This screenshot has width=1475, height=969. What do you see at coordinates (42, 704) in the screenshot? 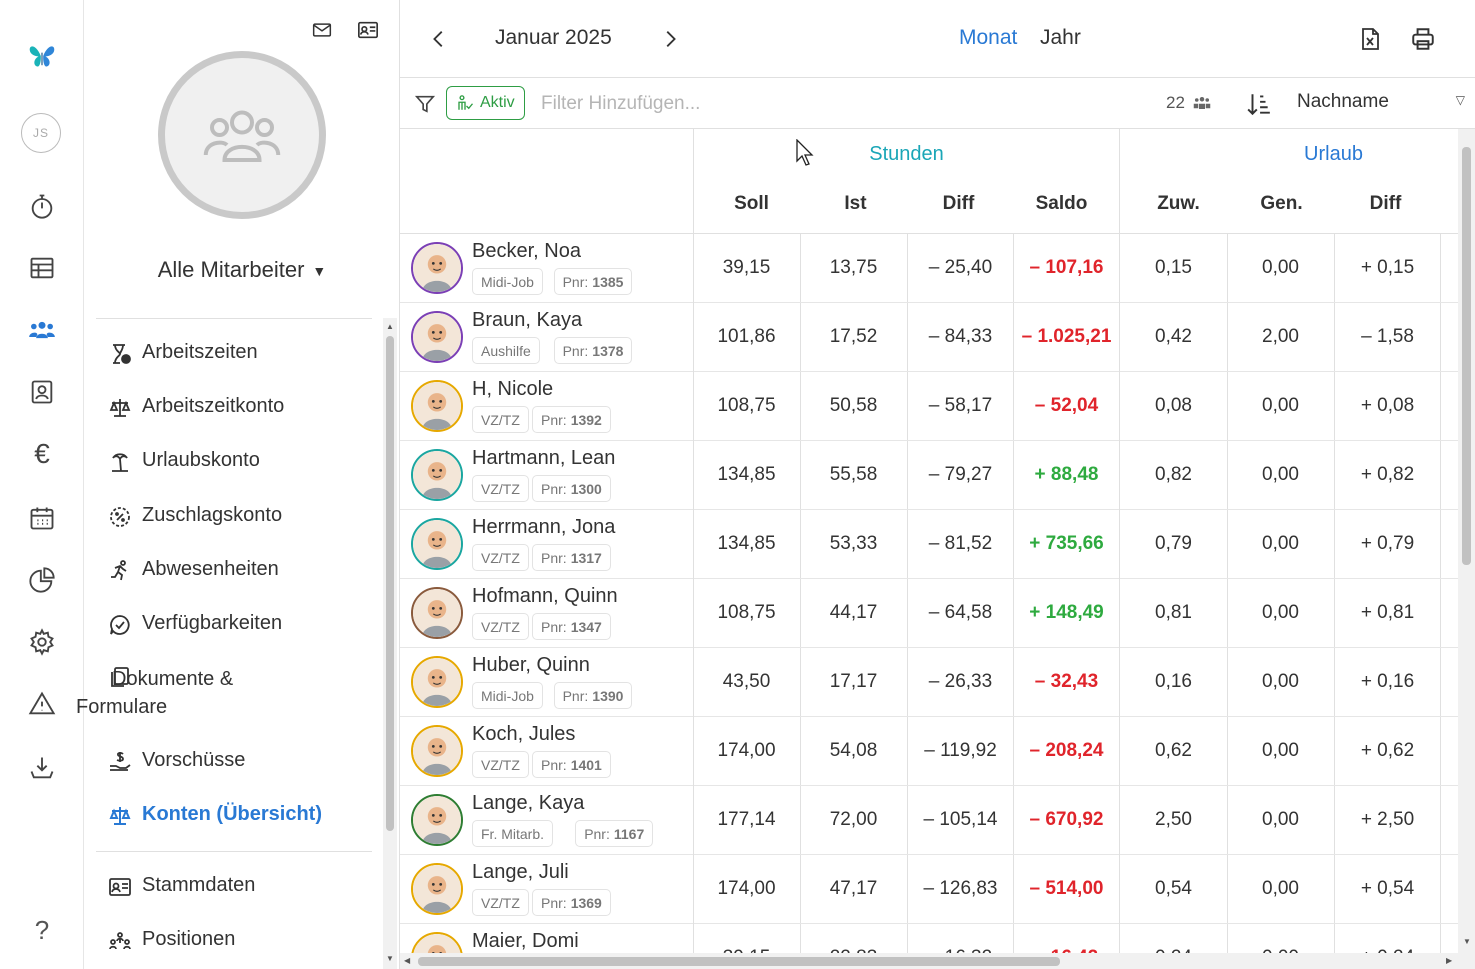
I see `warning-icon` at bounding box center [42, 704].